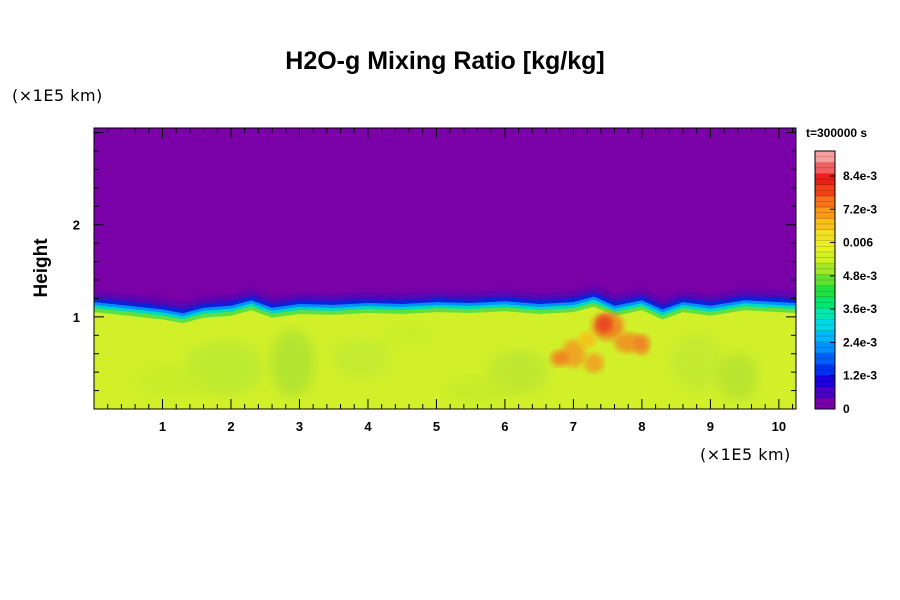  Describe the element at coordinates (368, 426) in the screenshot. I see `x-tick-label: 4` at that location.